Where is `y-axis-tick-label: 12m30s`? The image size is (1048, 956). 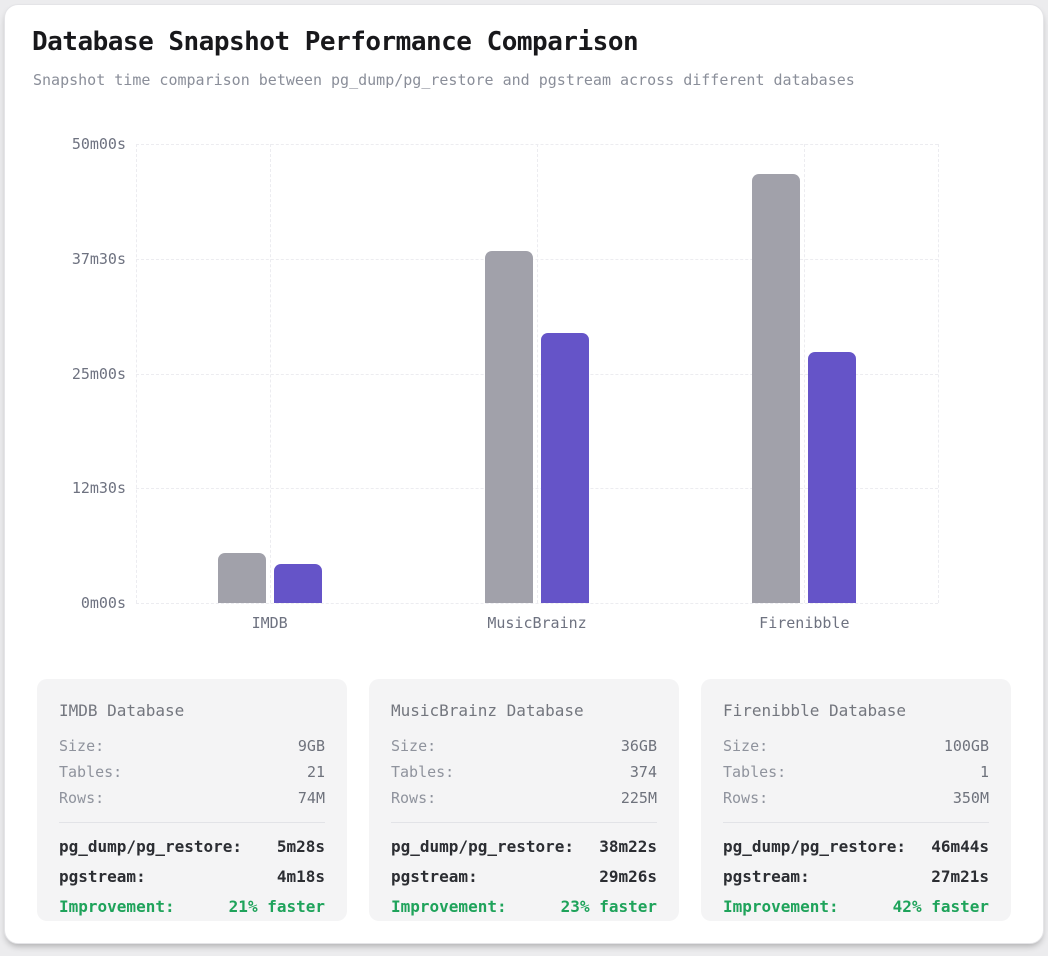
y-axis-tick-label: 12m30s is located at coordinates (98, 488).